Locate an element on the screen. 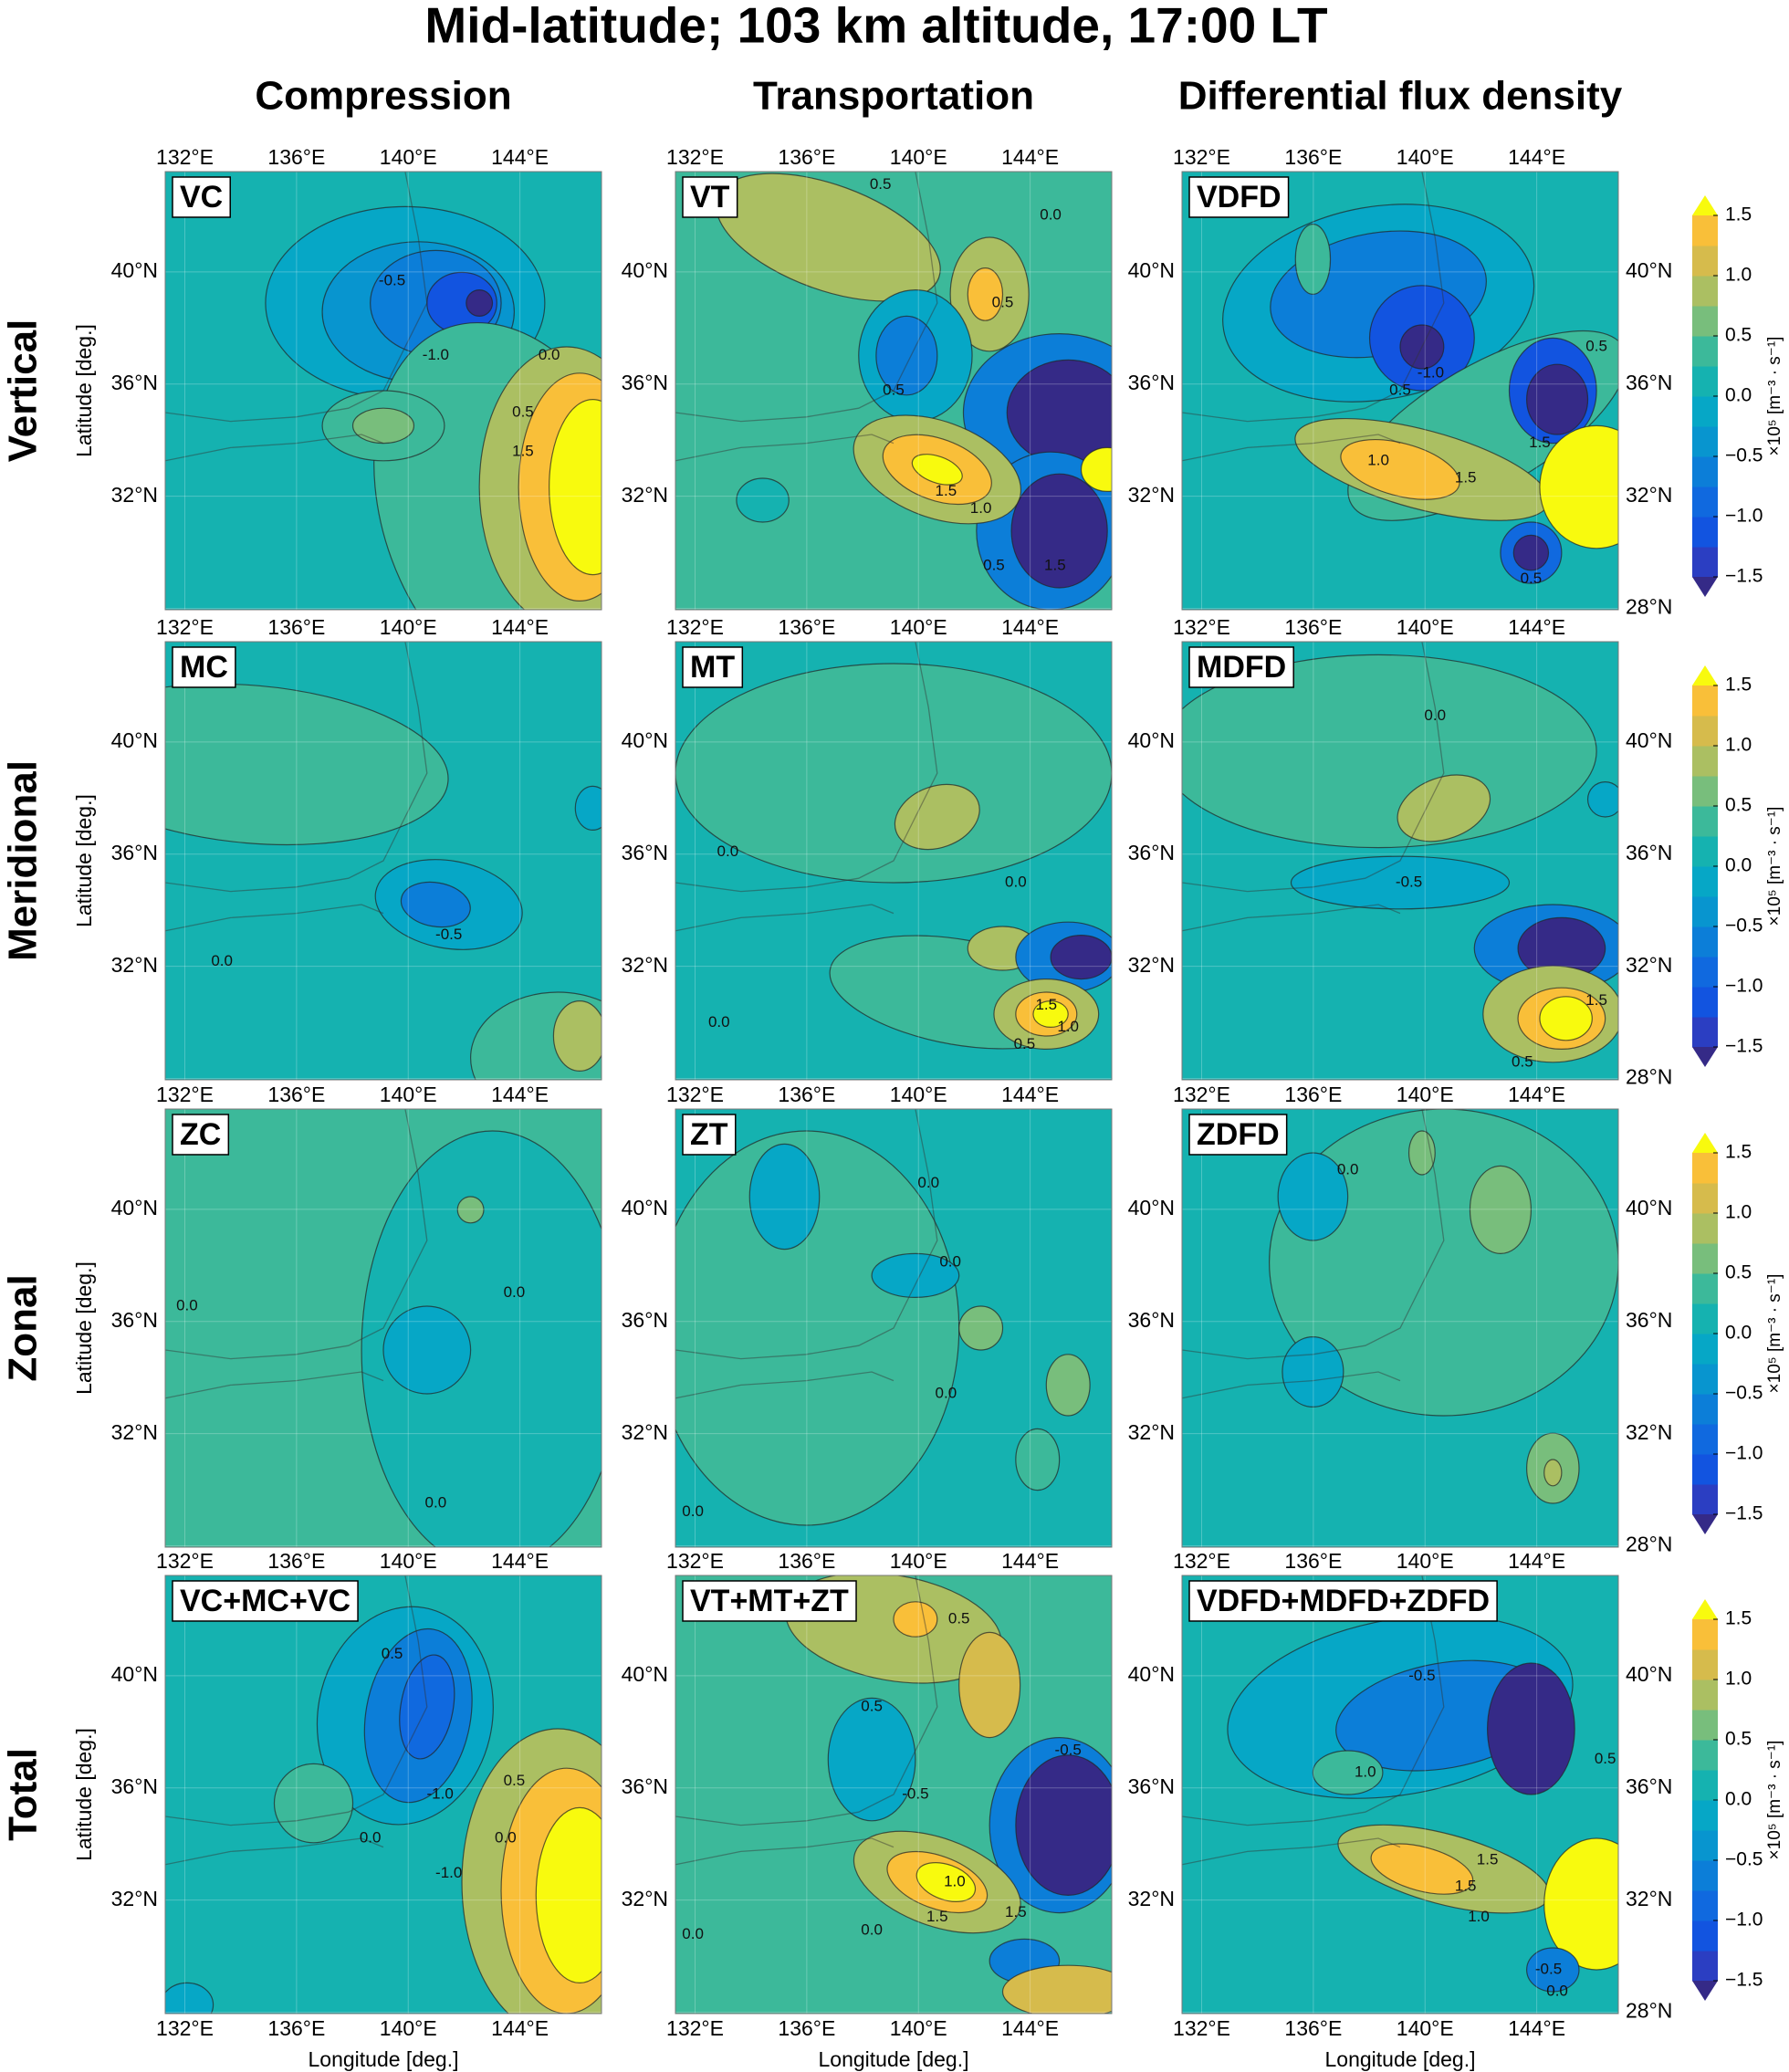 The image size is (1789, 2072). panel-label: MDFD is located at coordinates (1241, 667).